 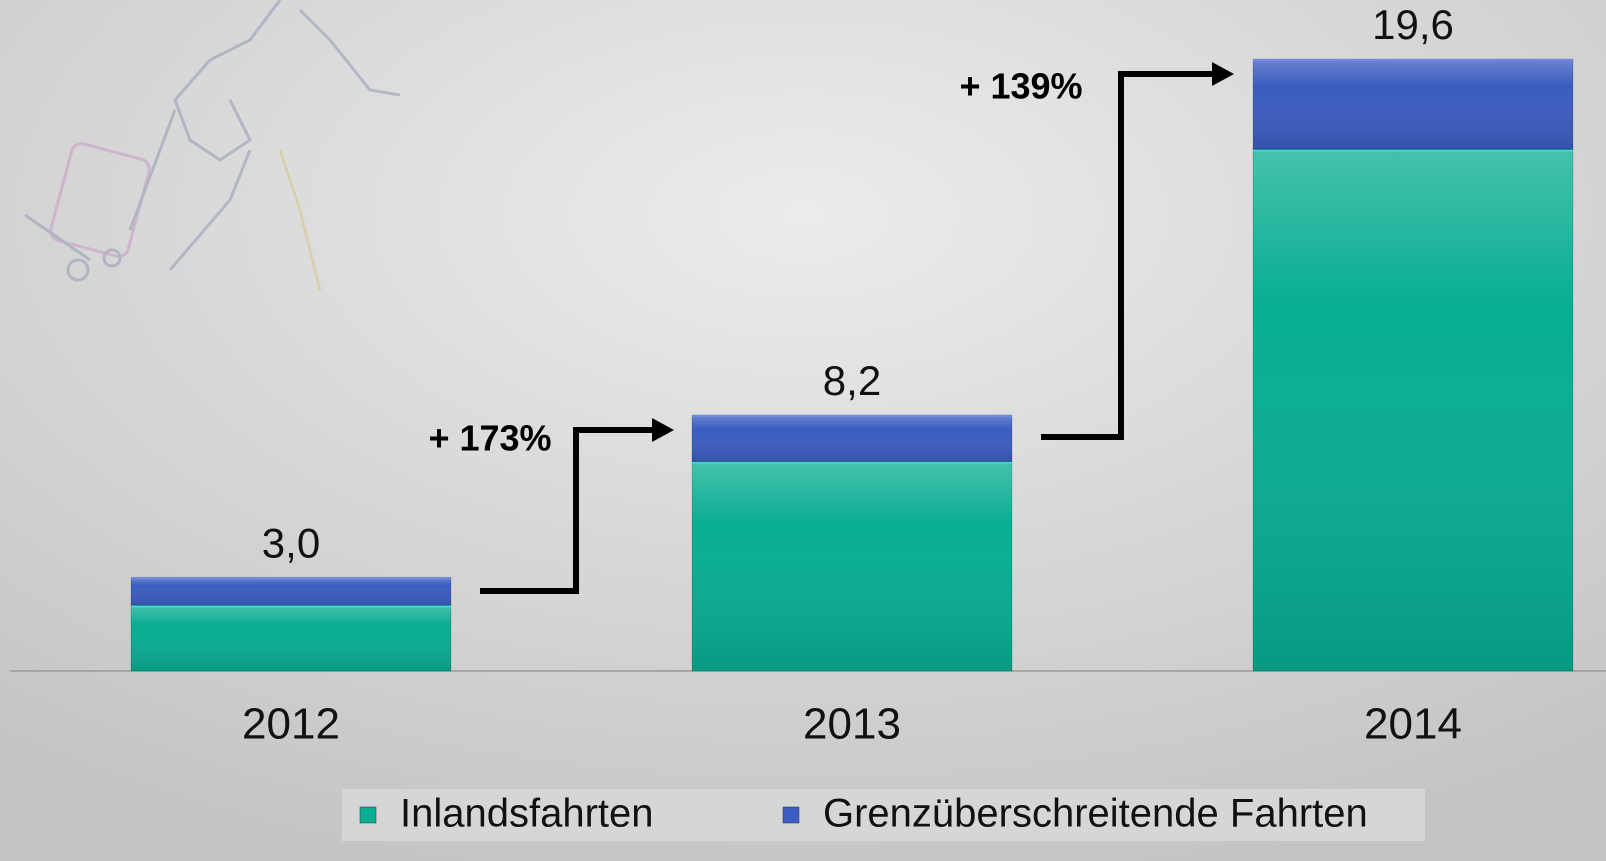 I want to click on legend-box, so click(x=883, y=815).